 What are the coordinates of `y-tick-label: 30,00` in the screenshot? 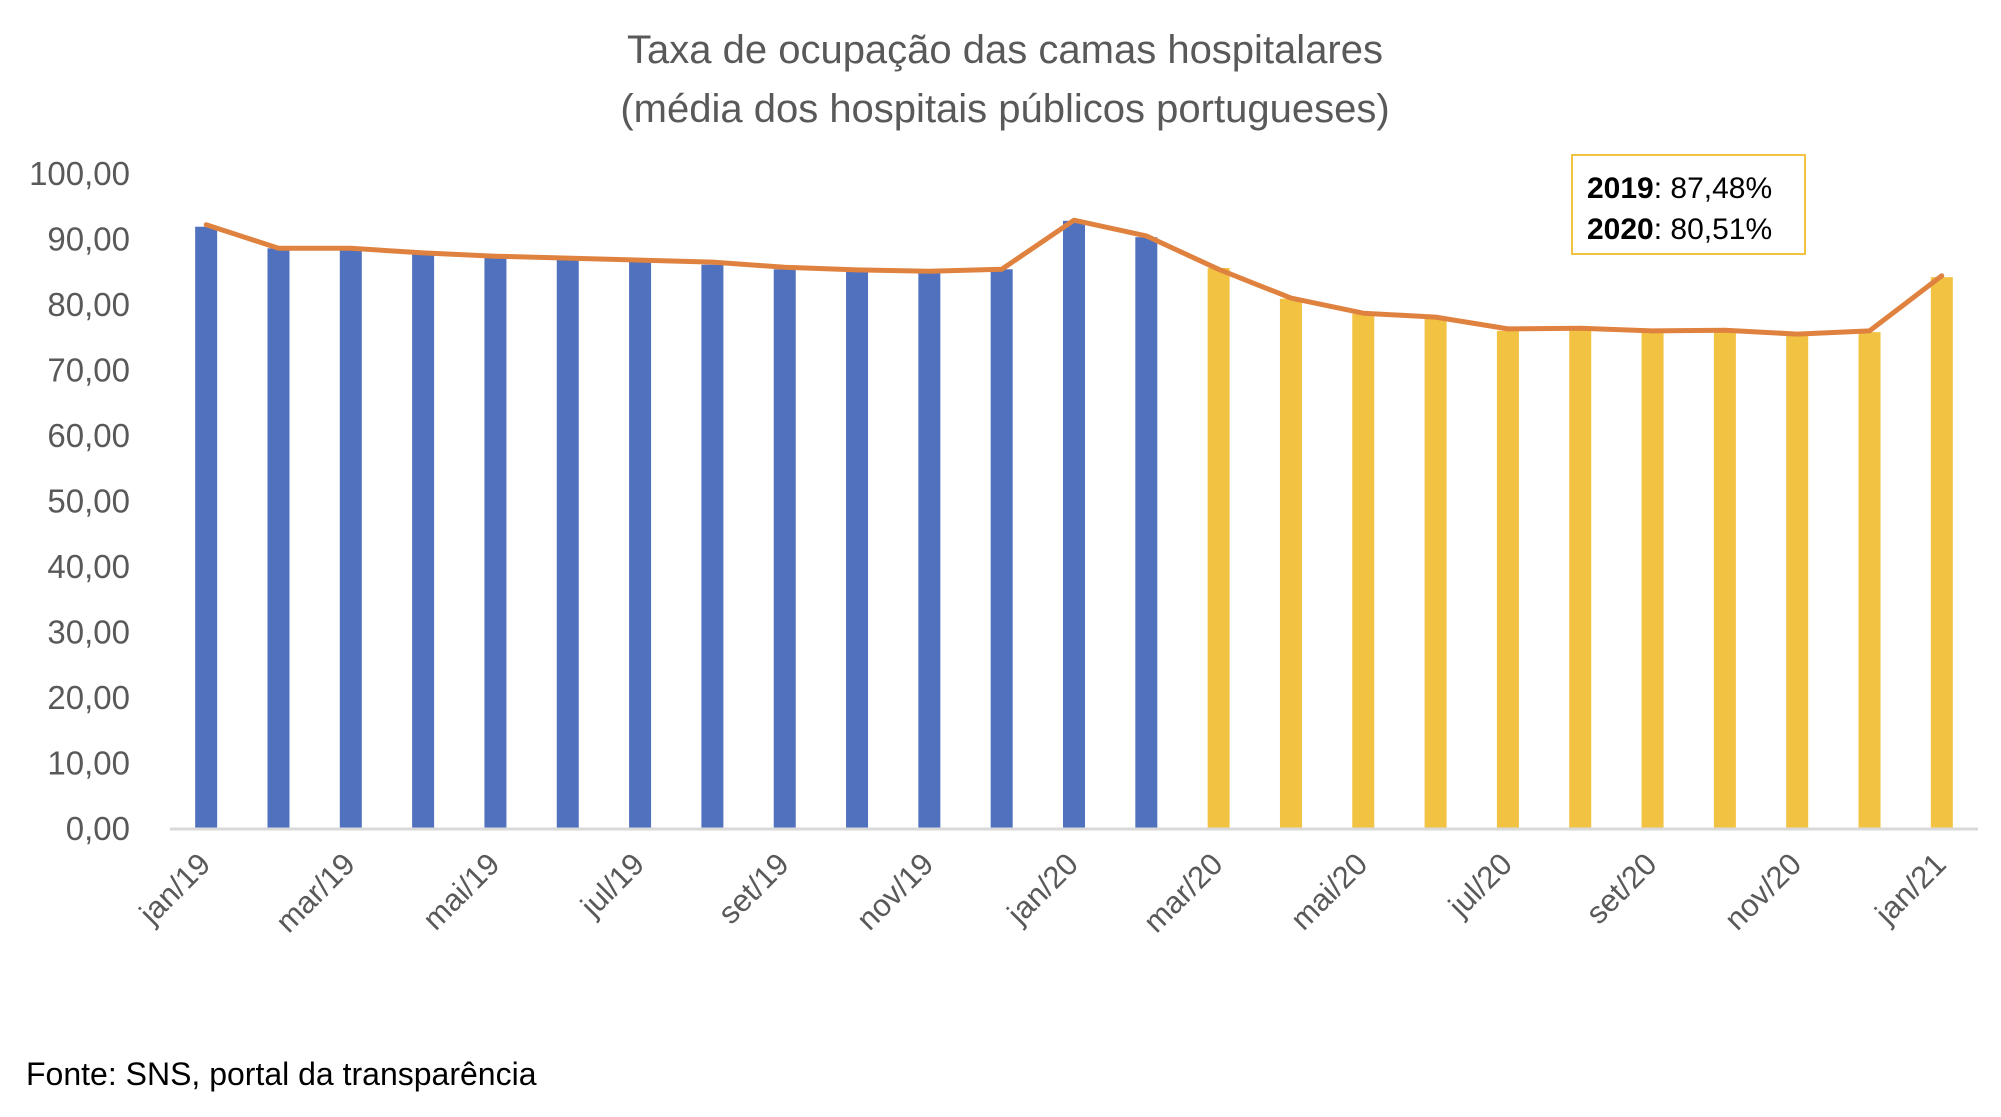 It's located at (88, 632).